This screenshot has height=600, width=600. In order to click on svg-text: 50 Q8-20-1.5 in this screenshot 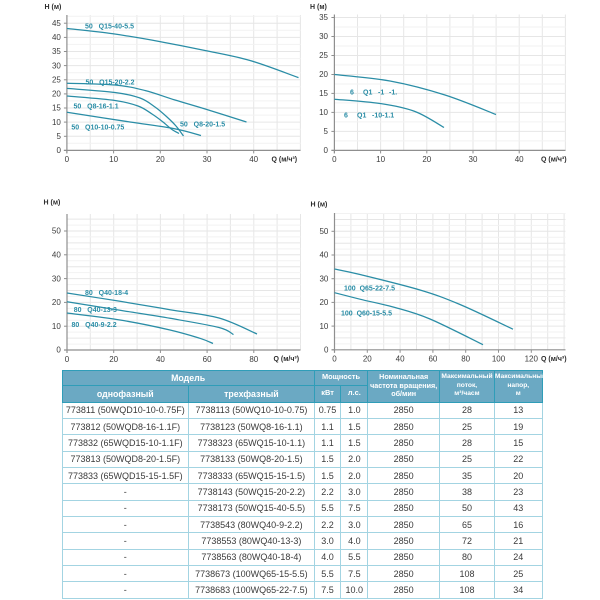, I will do `click(202, 125)`.